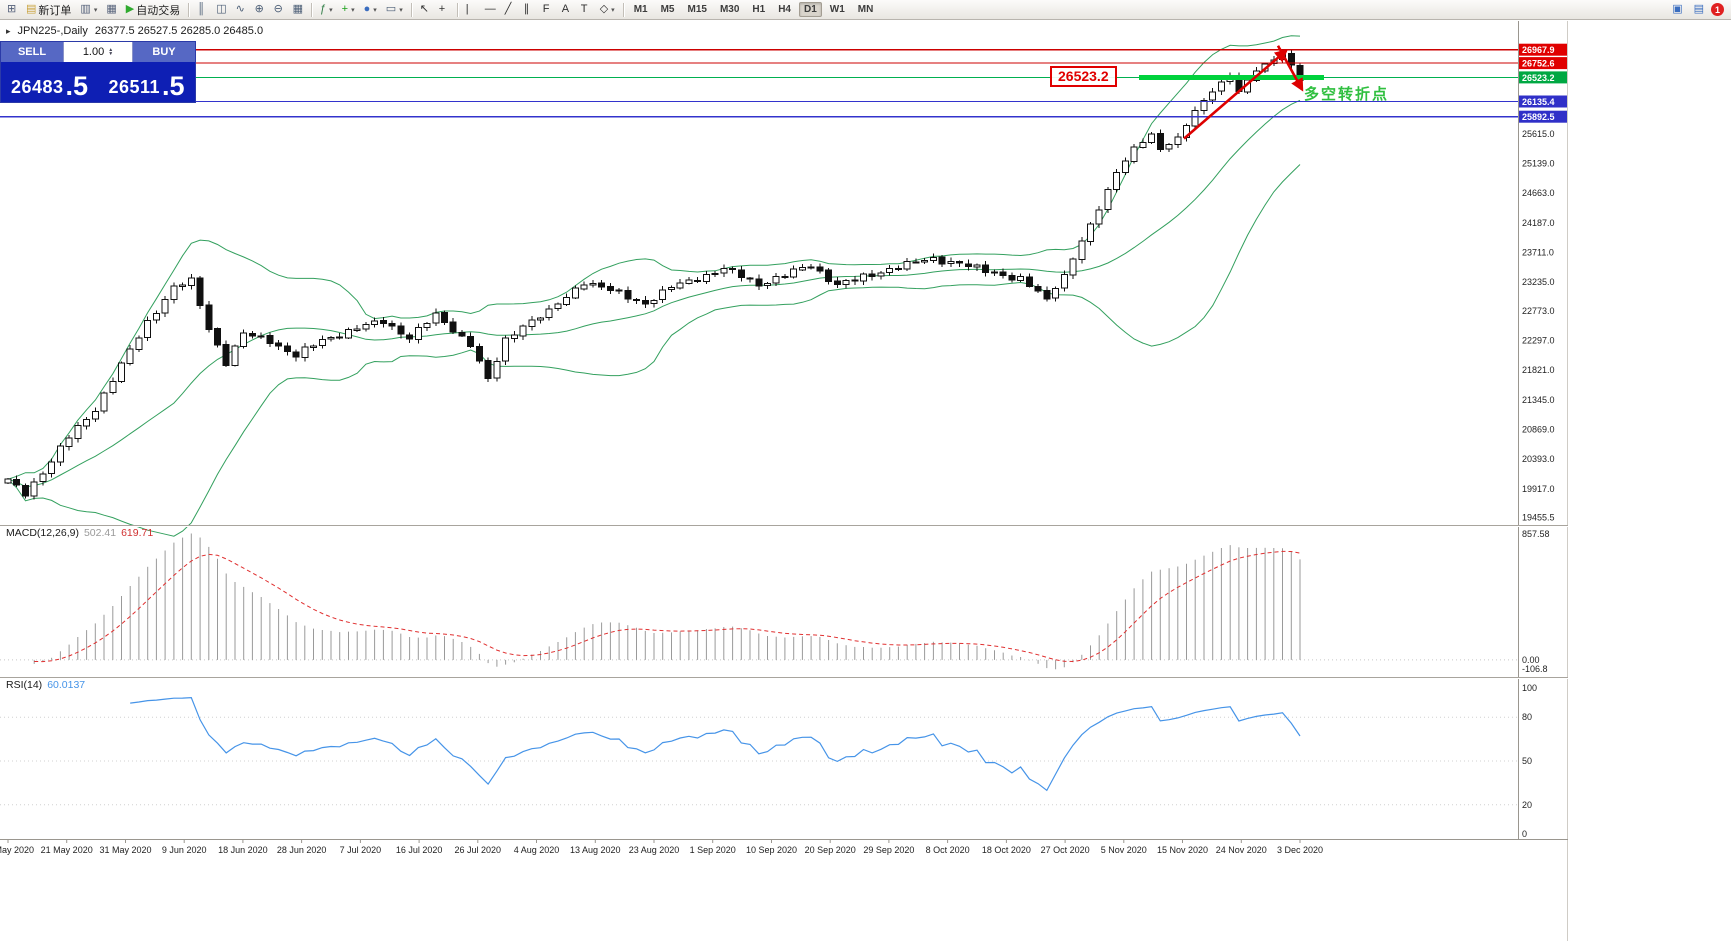 The height and width of the screenshot is (941, 1731). I want to click on svg-text: 0, so click(1524, 834).